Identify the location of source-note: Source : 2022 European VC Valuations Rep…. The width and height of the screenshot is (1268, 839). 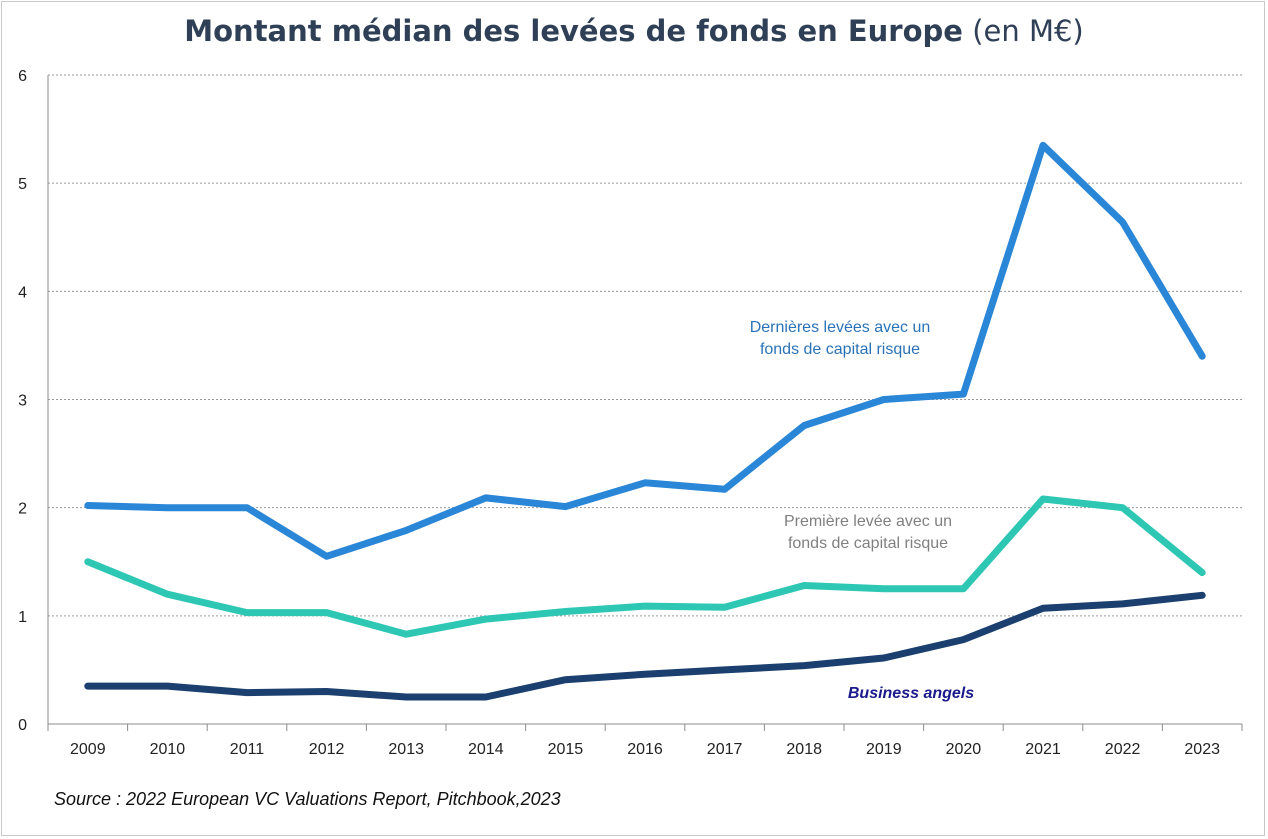
(307, 799).